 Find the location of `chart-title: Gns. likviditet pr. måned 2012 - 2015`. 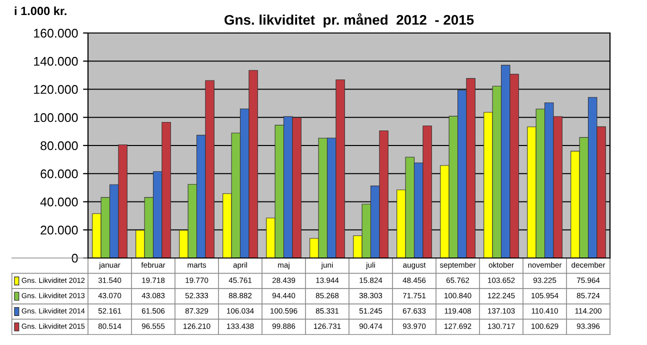

chart-title: Gns. likviditet pr. måned 2012 - 2015 is located at coordinates (349, 20).